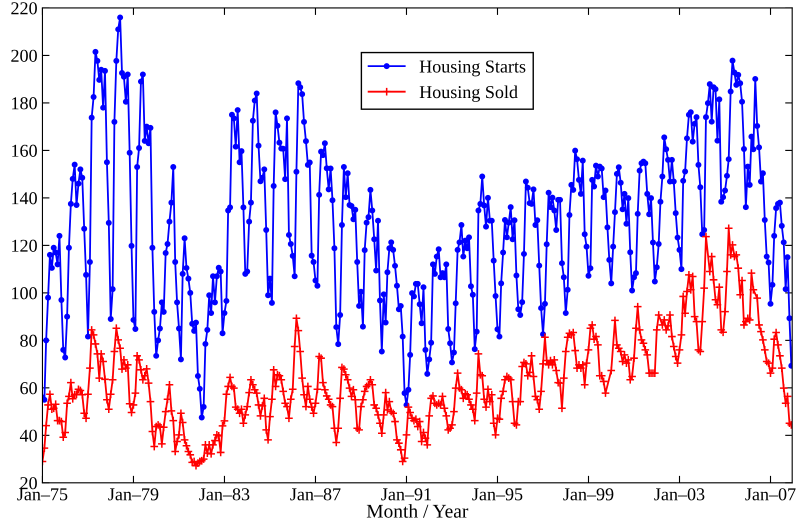 The image size is (801, 530). I want to click on y-tick-label: 120, so click(24, 246).